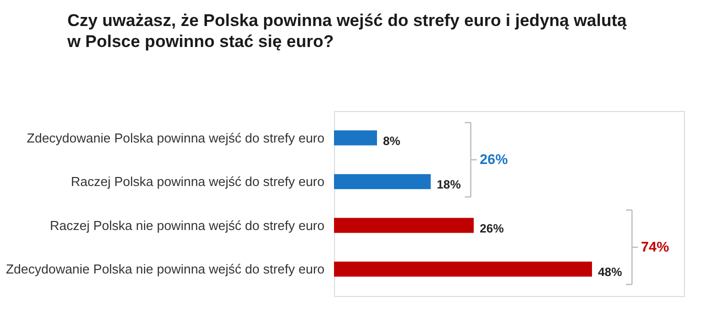  Describe the element at coordinates (175, 138) in the screenshot. I see `y-tick-label: Zdecydowanie Polska powinna wejść do strefy euro` at that location.